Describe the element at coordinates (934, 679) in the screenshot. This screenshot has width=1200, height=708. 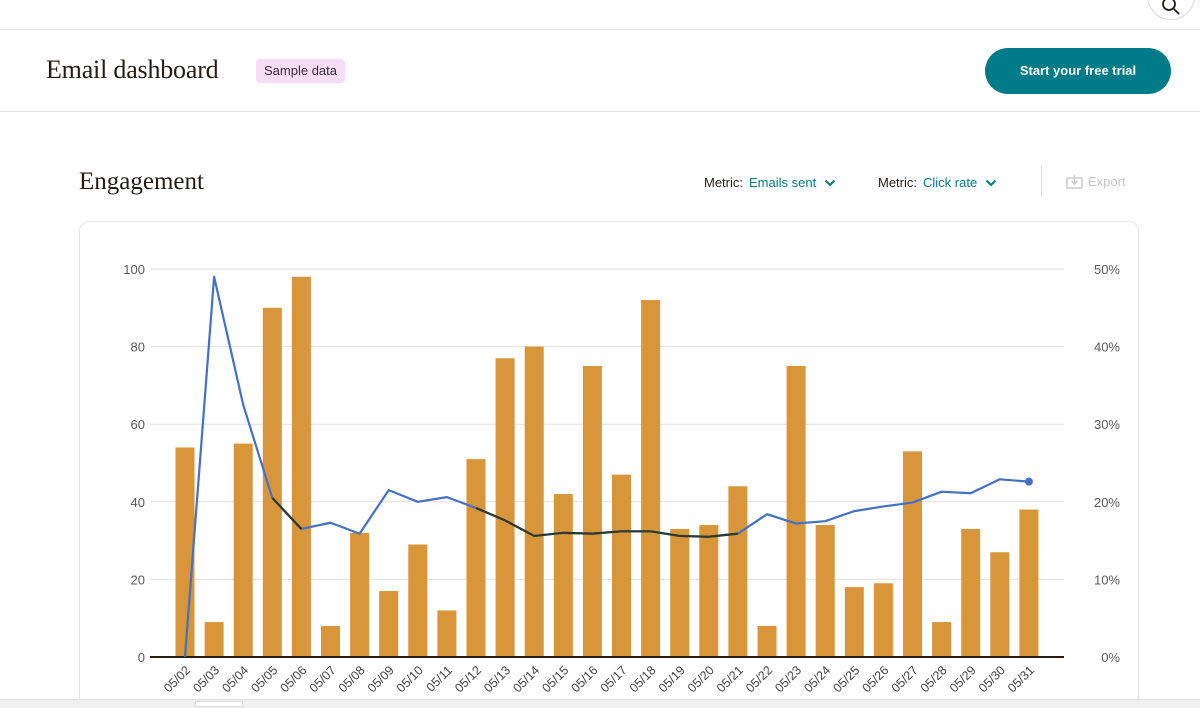
I see `x-tick-label: 05/28` at that location.